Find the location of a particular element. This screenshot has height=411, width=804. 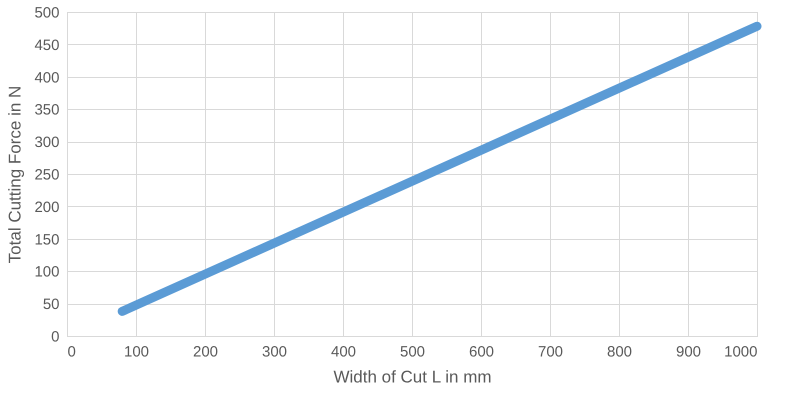

x-tick-label: 100 is located at coordinates (137, 352).